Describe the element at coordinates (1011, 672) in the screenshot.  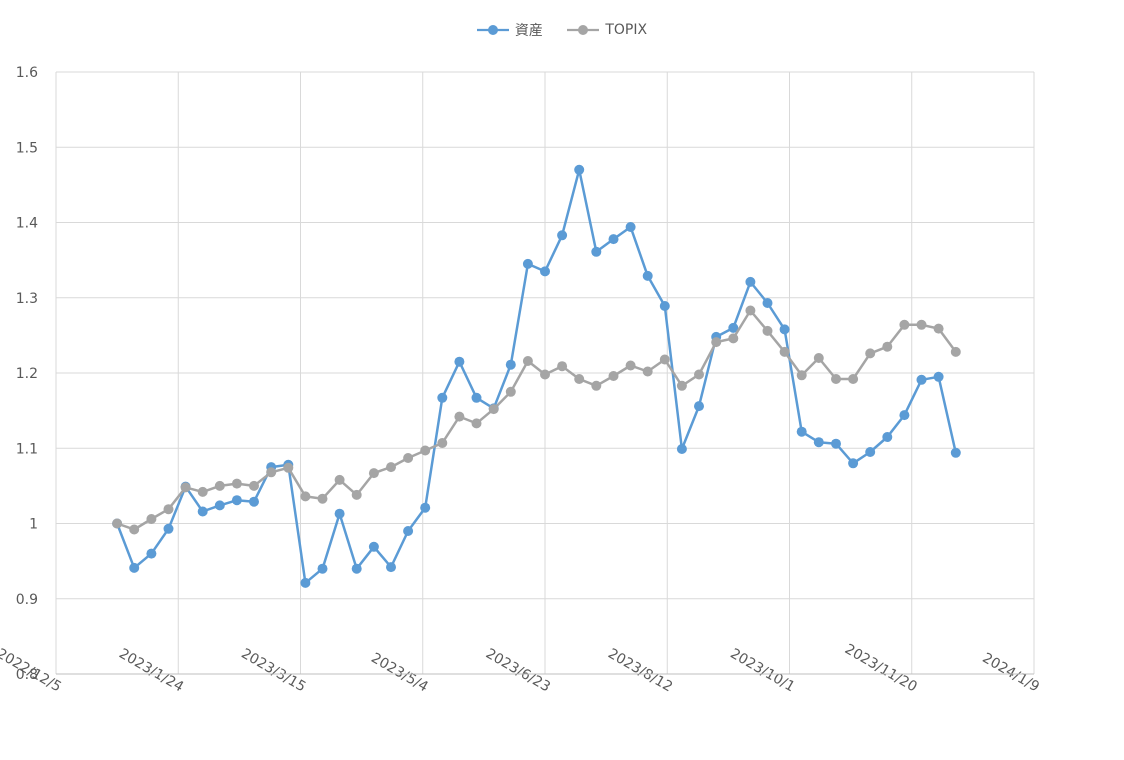
I see `x-tick-label: 2024/1/9` at that location.